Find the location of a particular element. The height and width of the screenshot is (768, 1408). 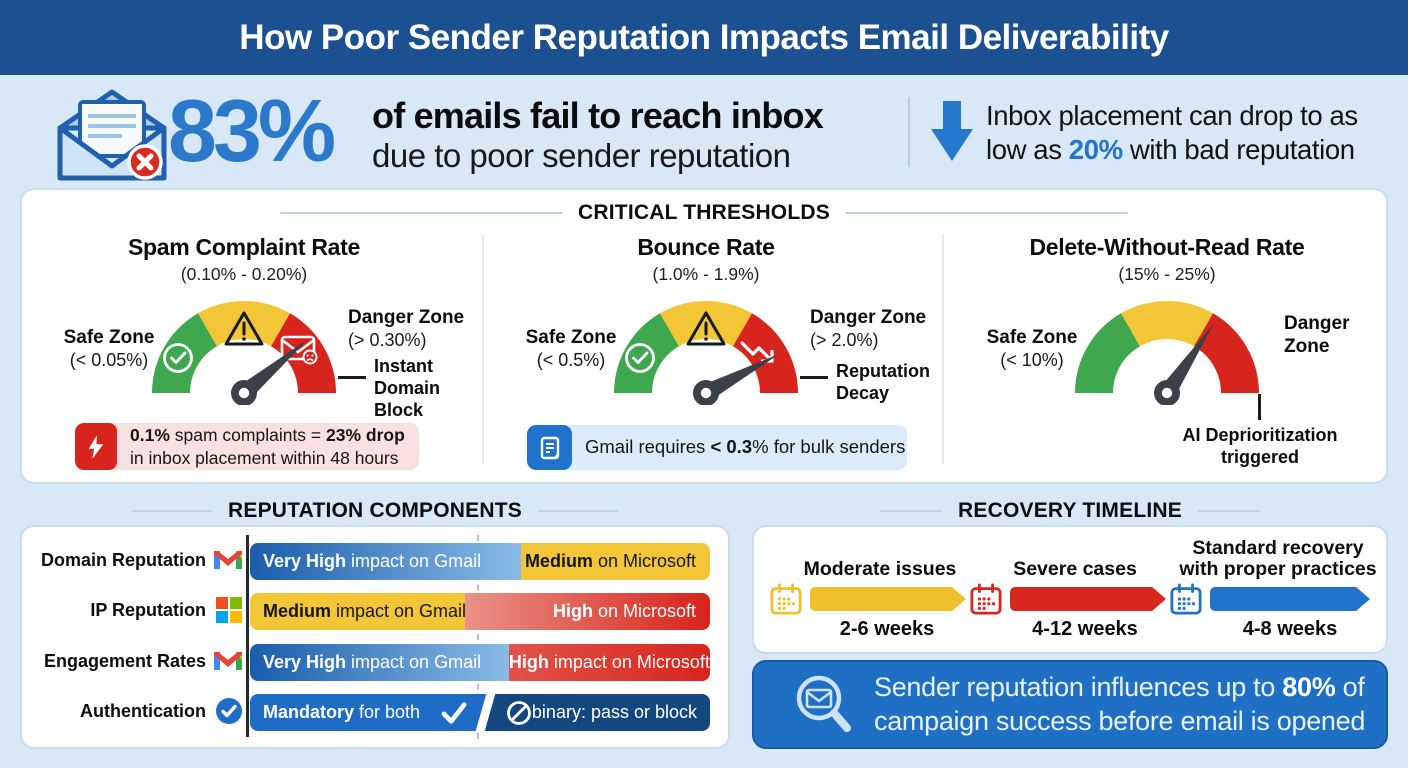

timeline-item-label: Severe cases is located at coordinates (1075, 569).